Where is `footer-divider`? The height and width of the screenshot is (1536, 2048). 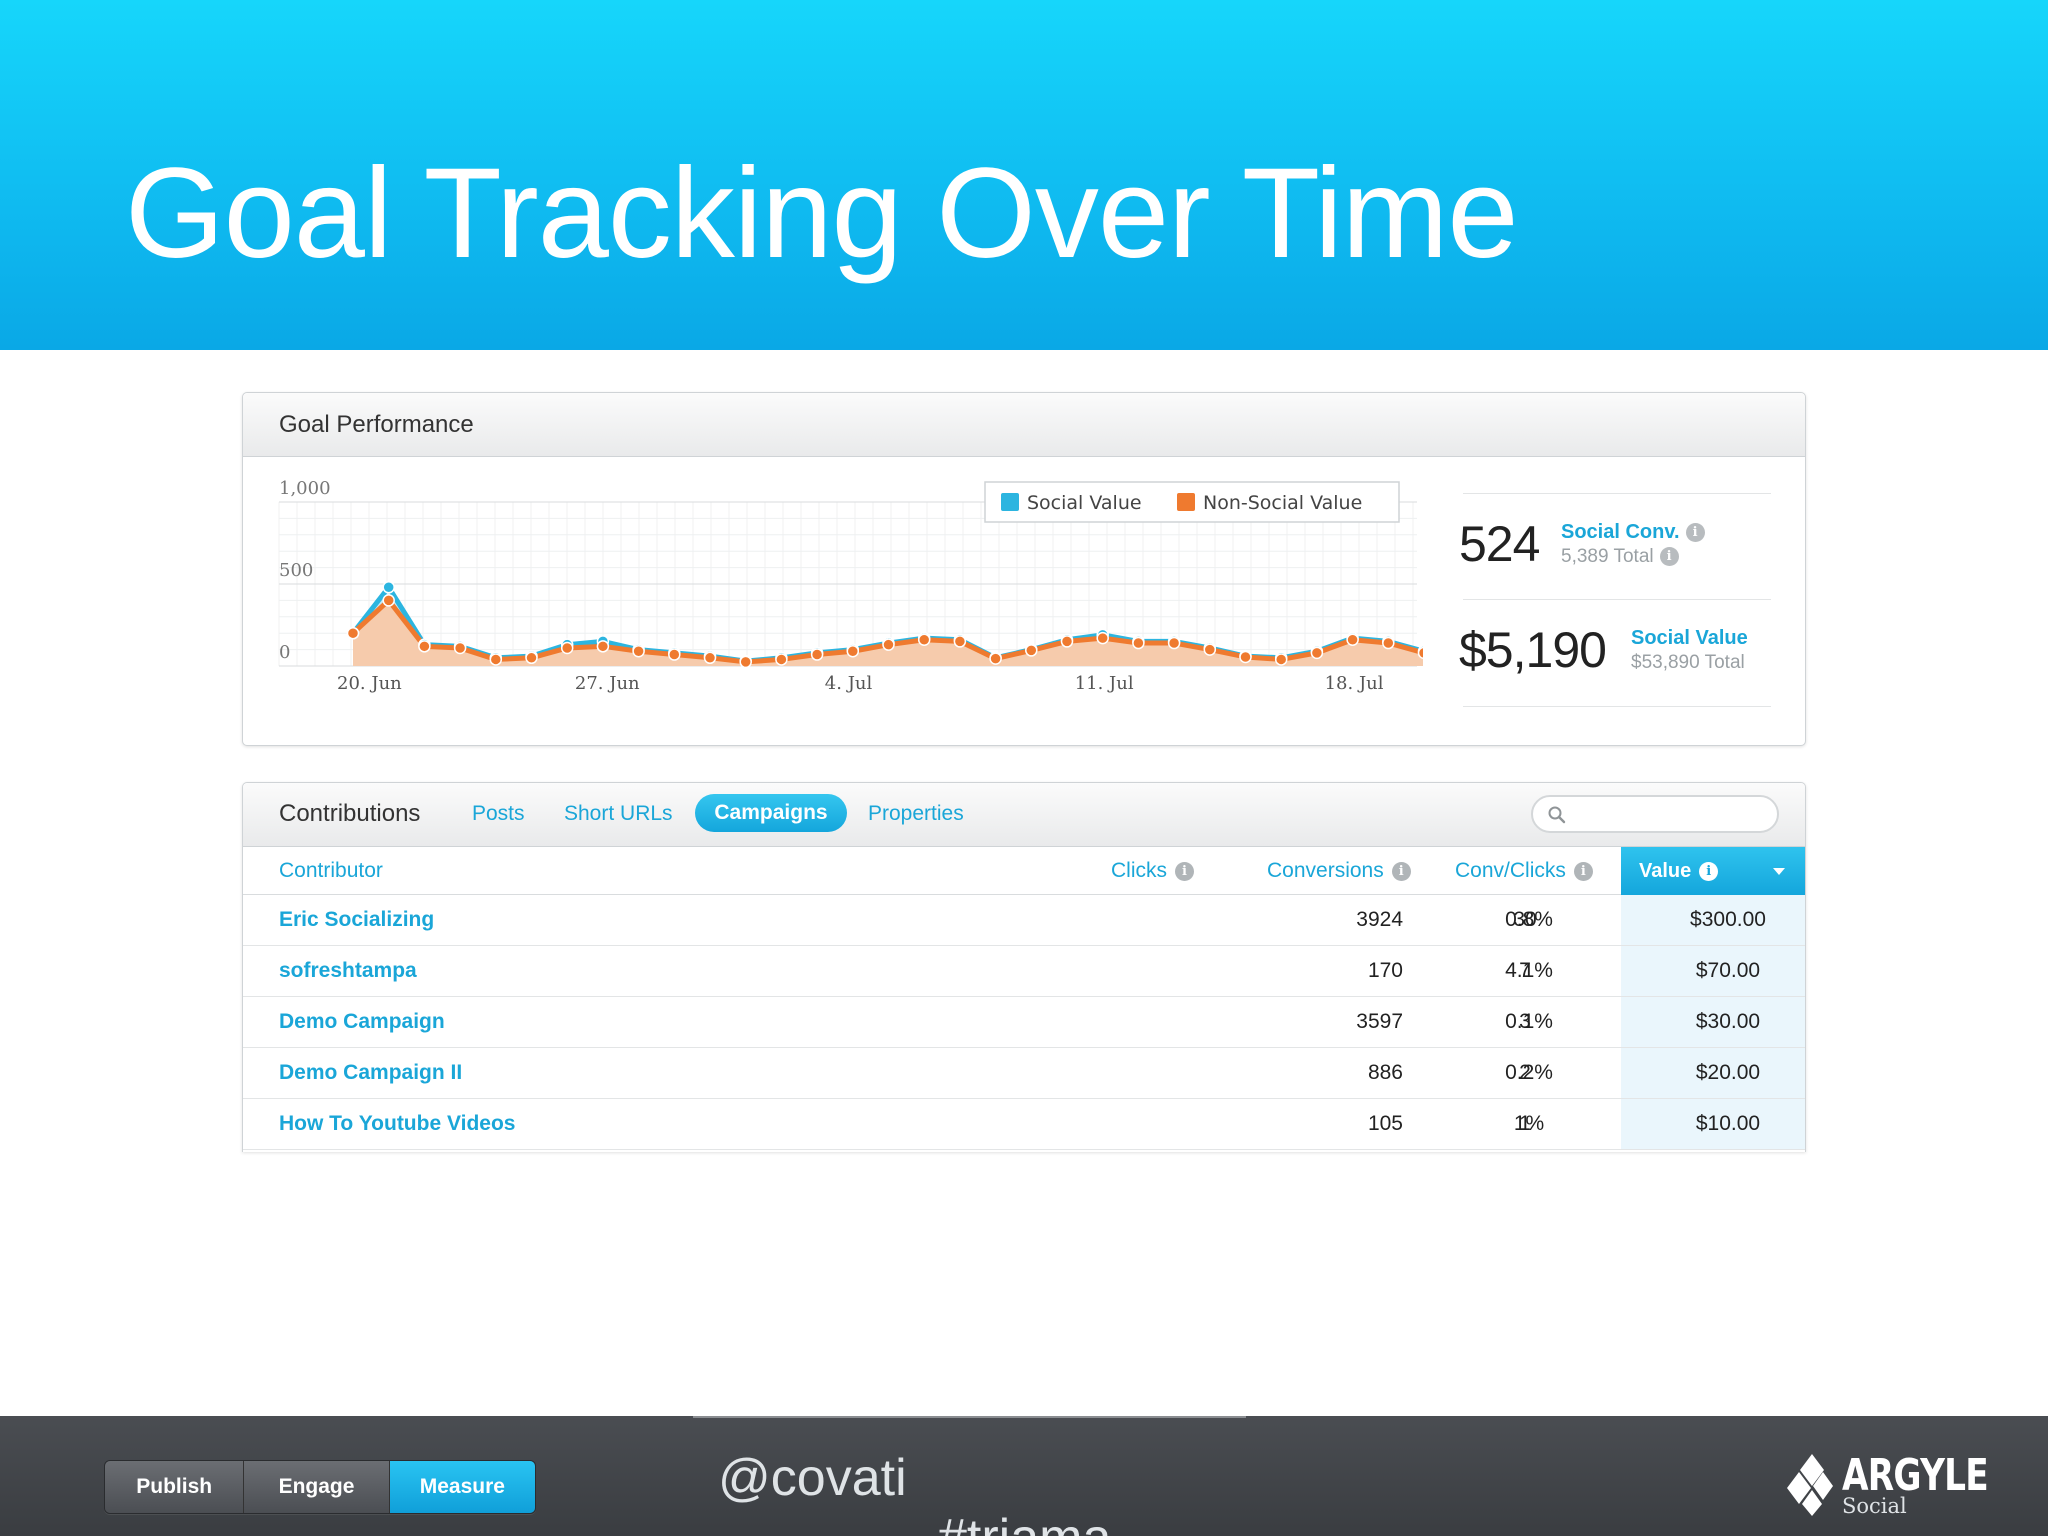 footer-divider is located at coordinates (969, 1417).